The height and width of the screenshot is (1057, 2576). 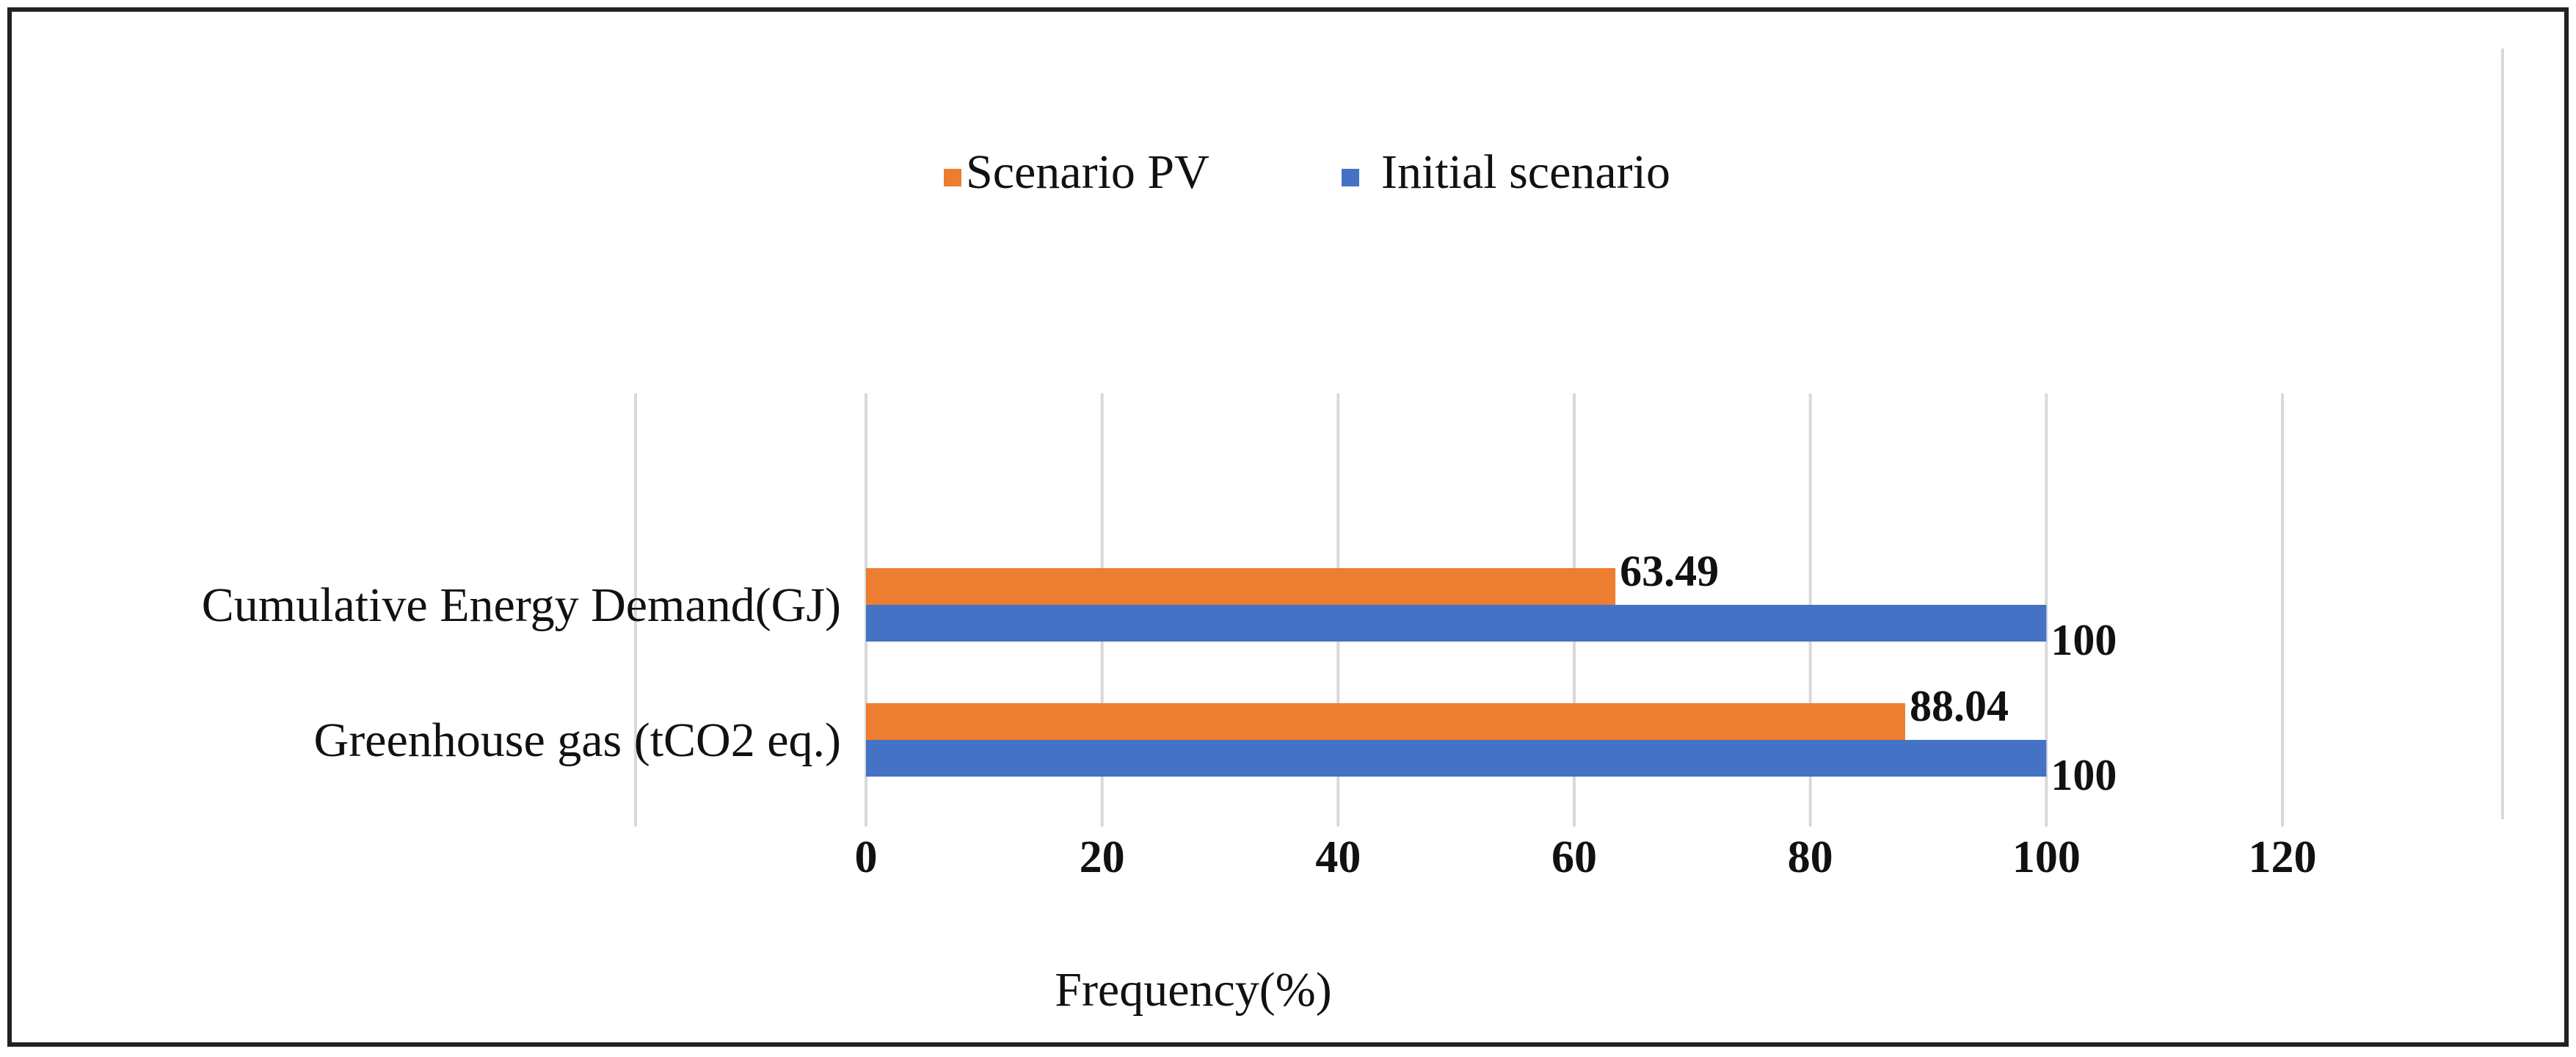 I want to click on x-axis-ticks: 0 20 40 60 80 100 120, so click(x=1586, y=857).